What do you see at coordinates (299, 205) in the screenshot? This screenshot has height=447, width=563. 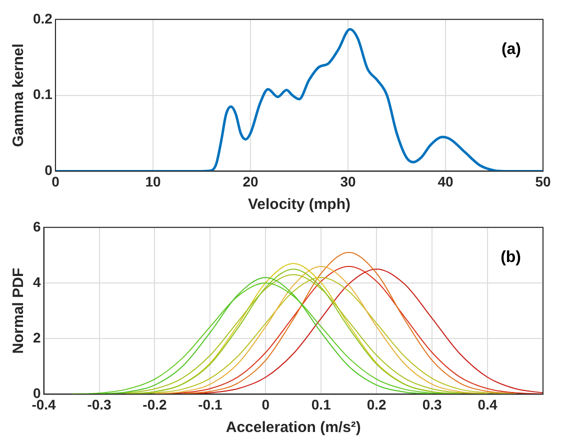 I see `x-axis-title: Velocity (mph)` at bounding box center [299, 205].